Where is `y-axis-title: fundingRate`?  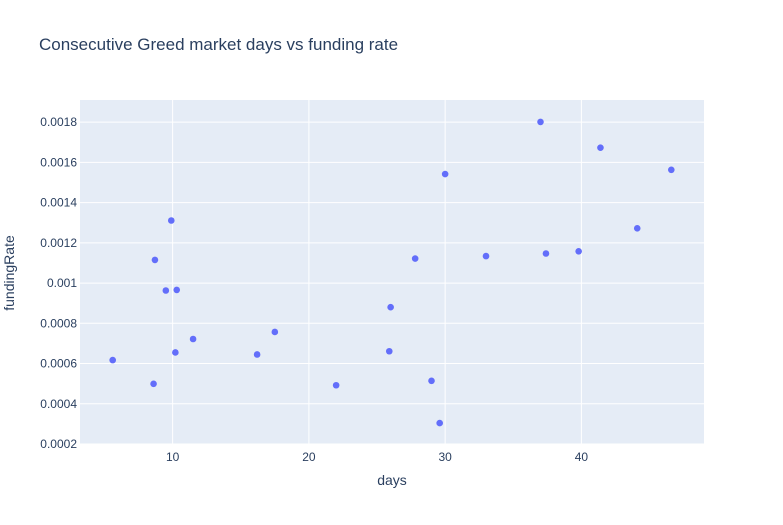
y-axis-title: fundingRate is located at coordinates (9, 273).